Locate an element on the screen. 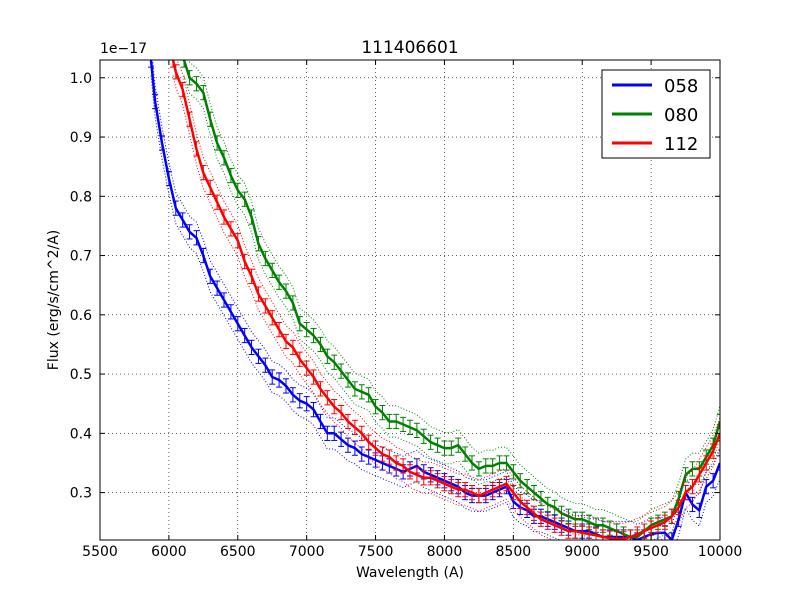 The width and height of the screenshot is (800, 600). y-offset-label: 1e−17 is located at coordinates (123, 49).